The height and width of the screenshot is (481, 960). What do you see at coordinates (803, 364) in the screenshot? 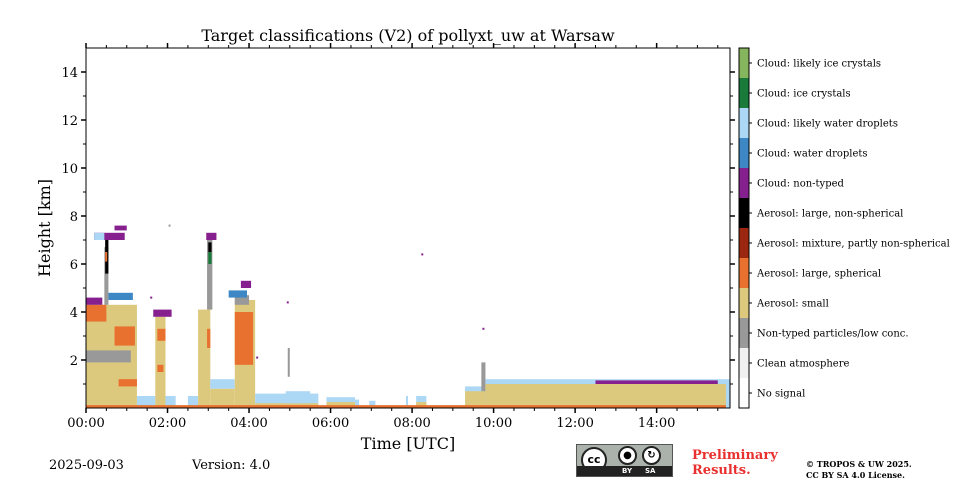
I see `legend-label: Clean atmosphere` at bounding box center [803, 364].